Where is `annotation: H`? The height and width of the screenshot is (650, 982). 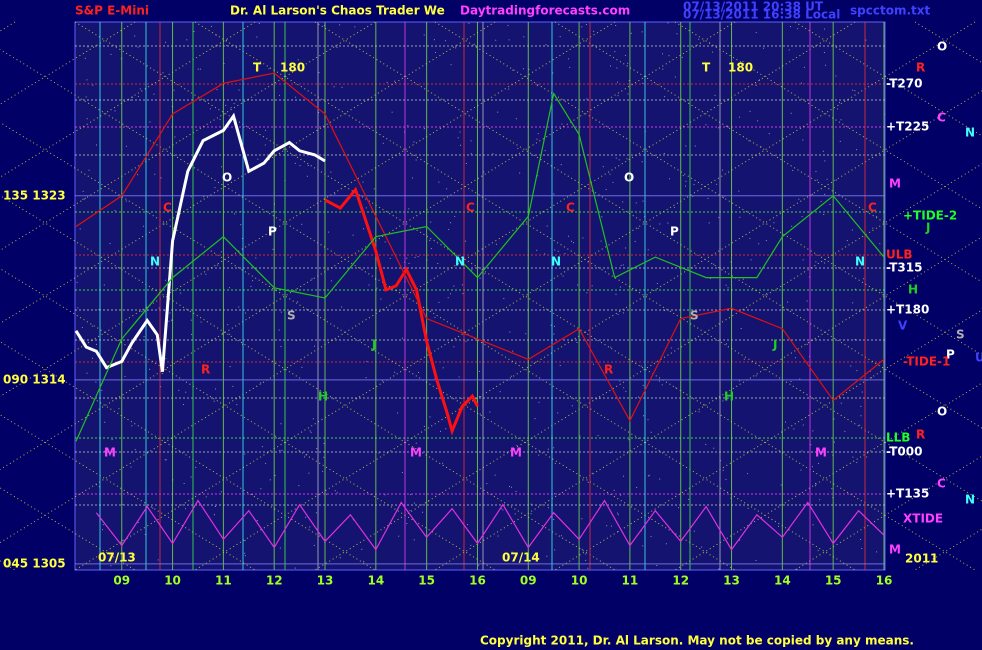 annotation: H is located at coordinates (913, 290).